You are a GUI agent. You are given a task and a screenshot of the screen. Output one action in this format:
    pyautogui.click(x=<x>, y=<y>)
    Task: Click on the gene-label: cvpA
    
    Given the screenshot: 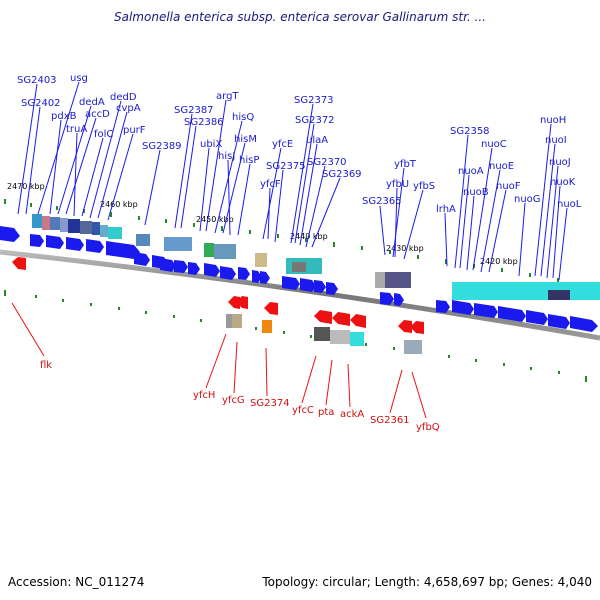 What is the action you would take?
    pyautogui.click(x=128, y=108)
    